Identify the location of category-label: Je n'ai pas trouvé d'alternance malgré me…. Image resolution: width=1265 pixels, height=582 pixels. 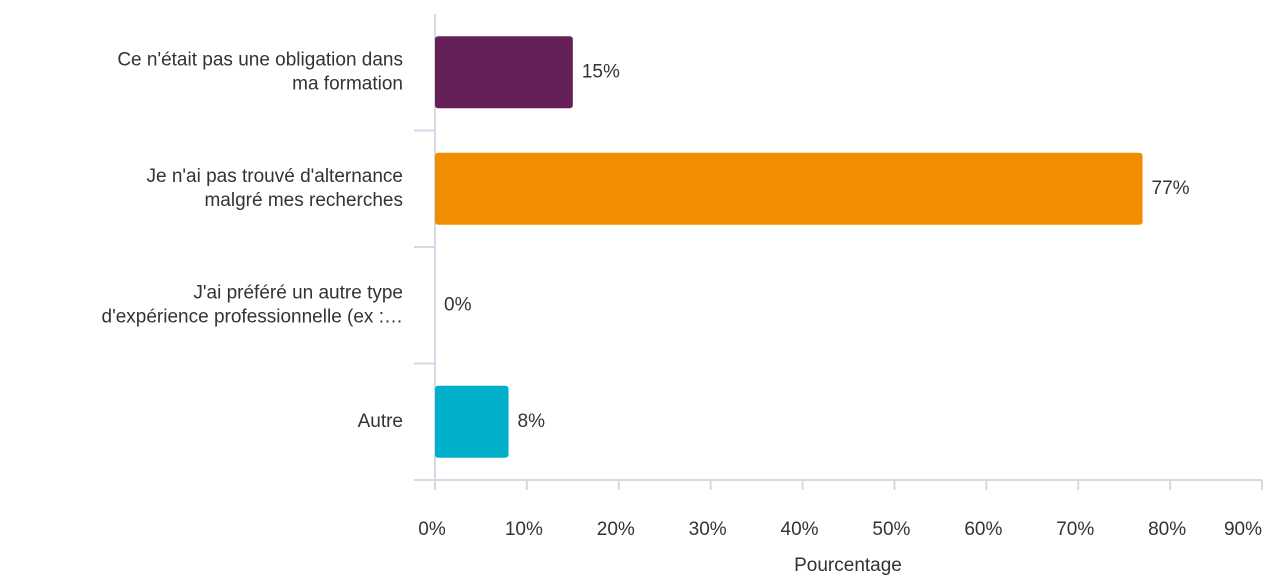
(274, 188).